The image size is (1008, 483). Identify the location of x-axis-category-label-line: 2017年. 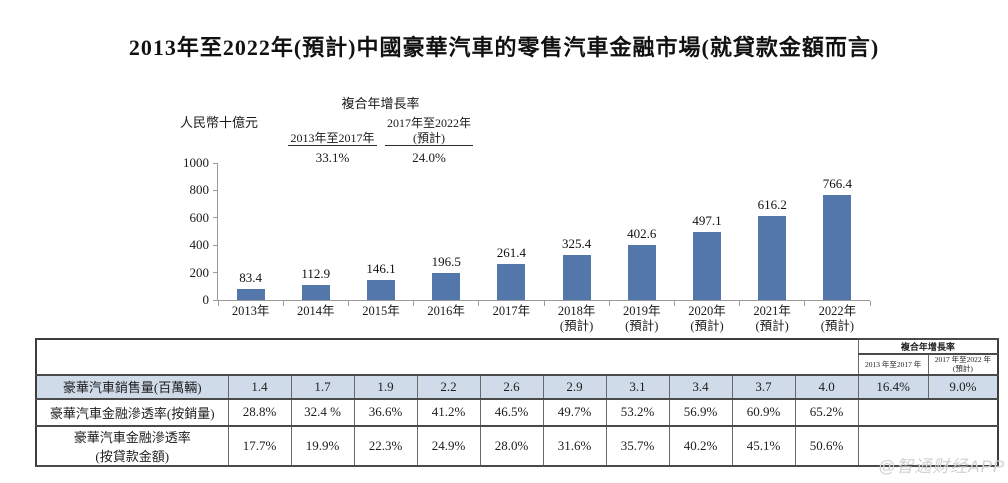
(511, 311).